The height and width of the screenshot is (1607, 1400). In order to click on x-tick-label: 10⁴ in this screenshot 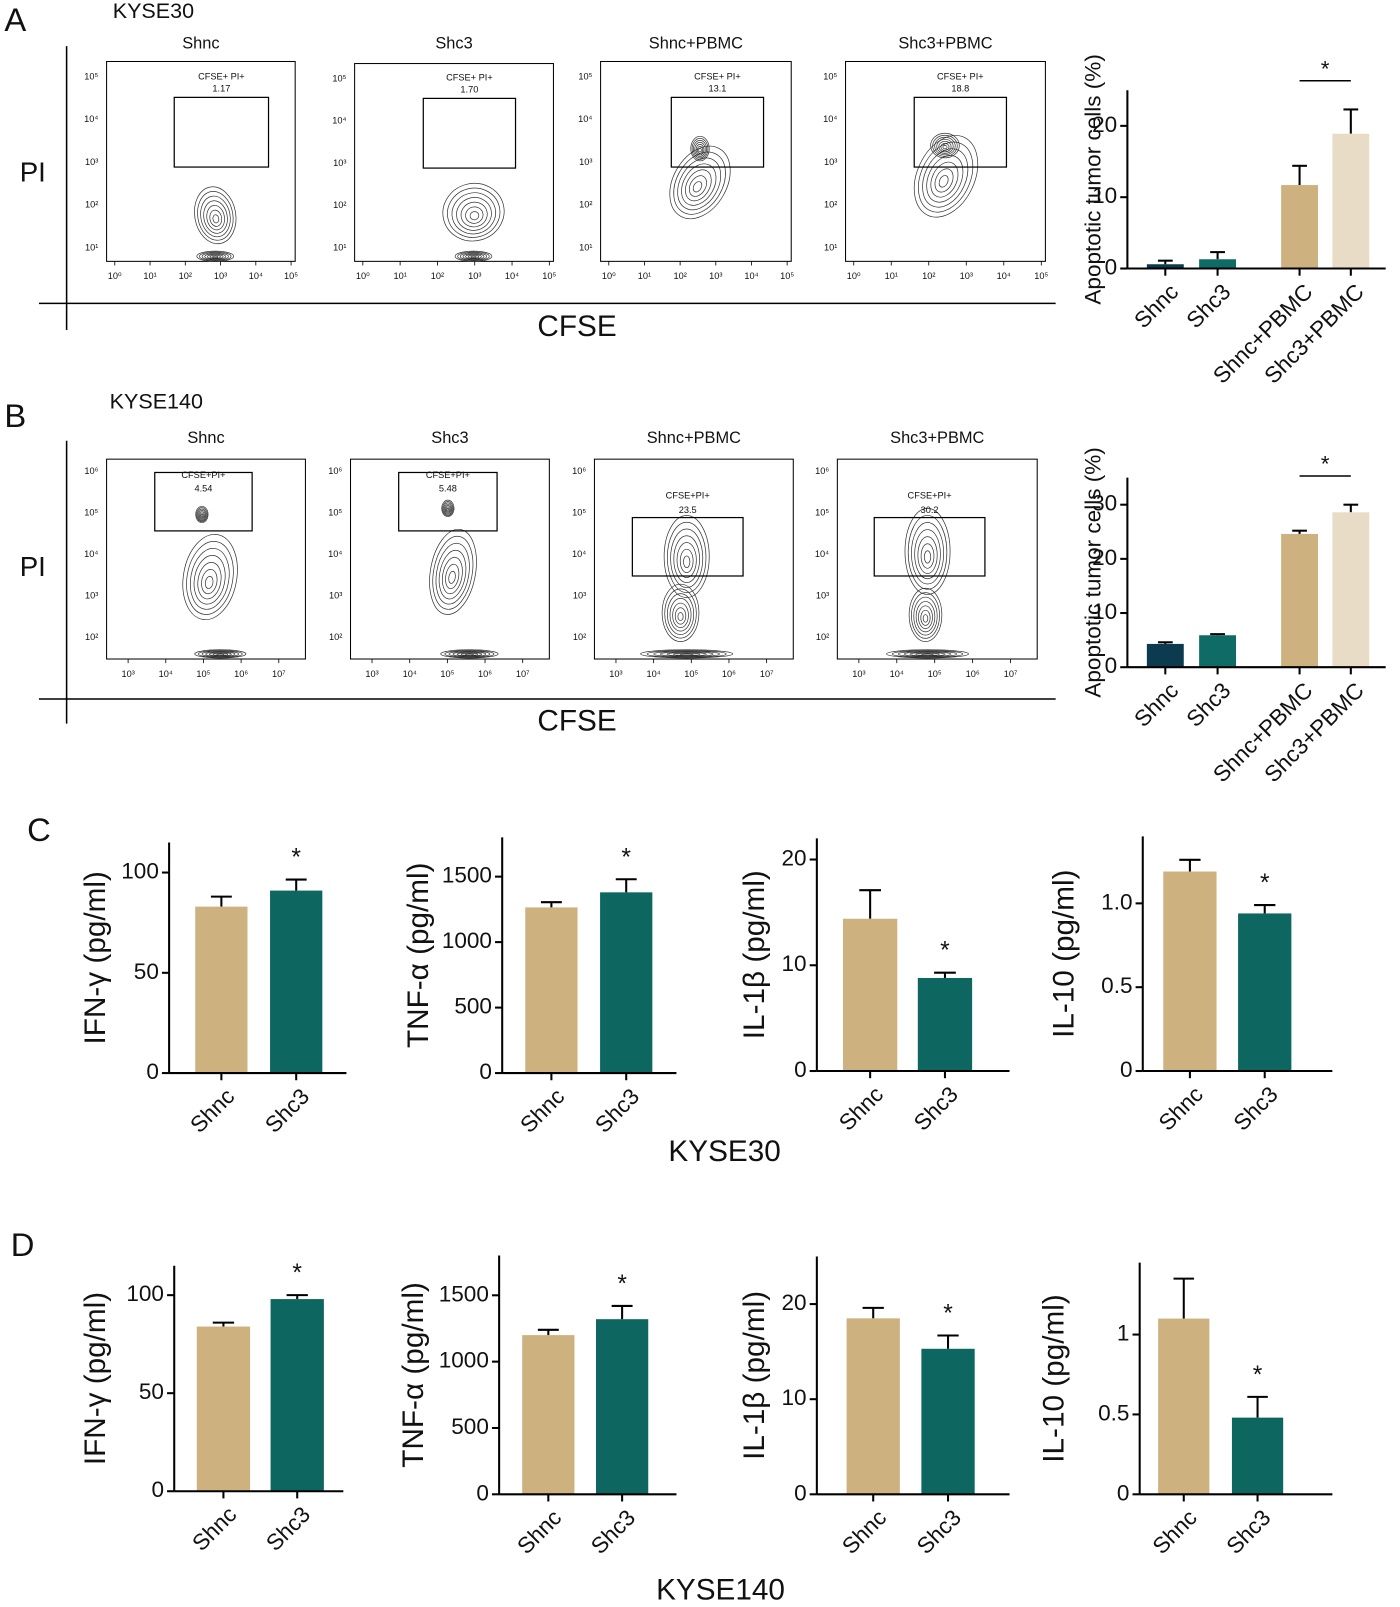, I will do `click(751, 276)`.